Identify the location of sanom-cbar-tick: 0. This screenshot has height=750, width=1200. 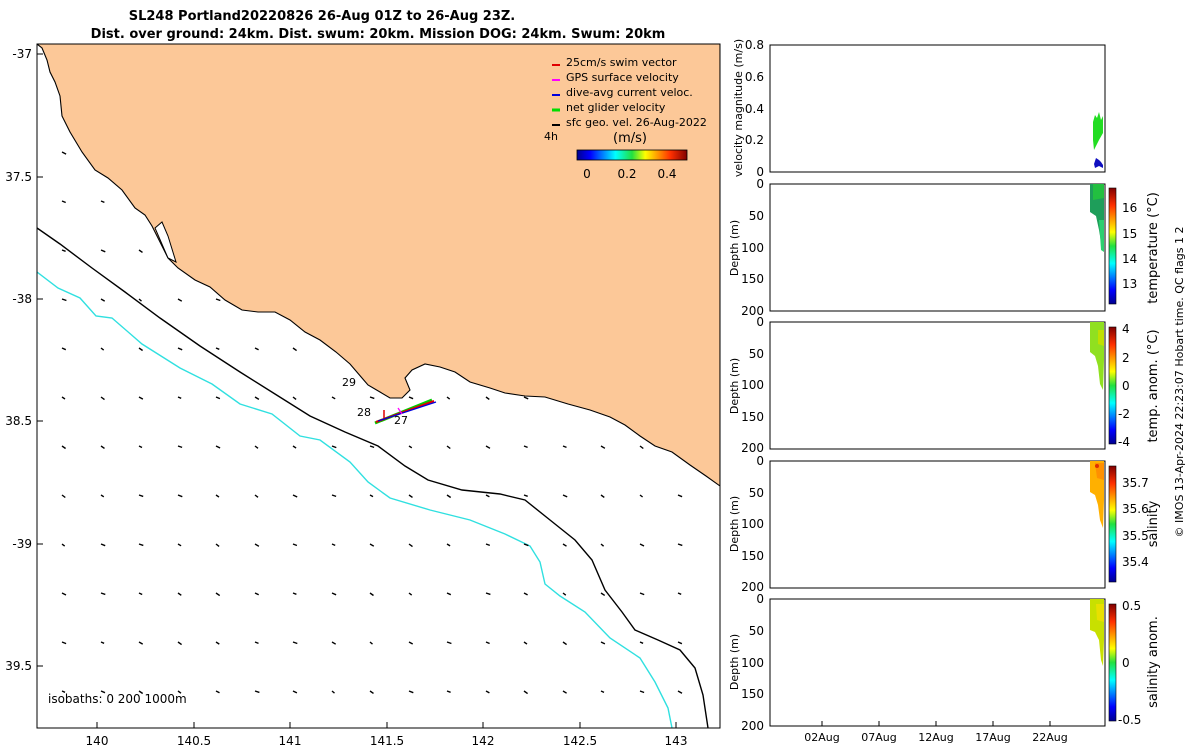
(1126, 663).